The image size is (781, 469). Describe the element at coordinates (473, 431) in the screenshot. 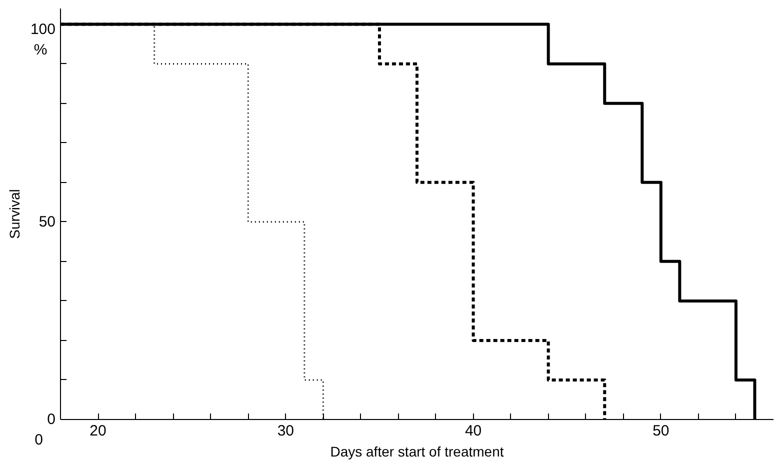

I see `x-tick-label: 40` at that location.